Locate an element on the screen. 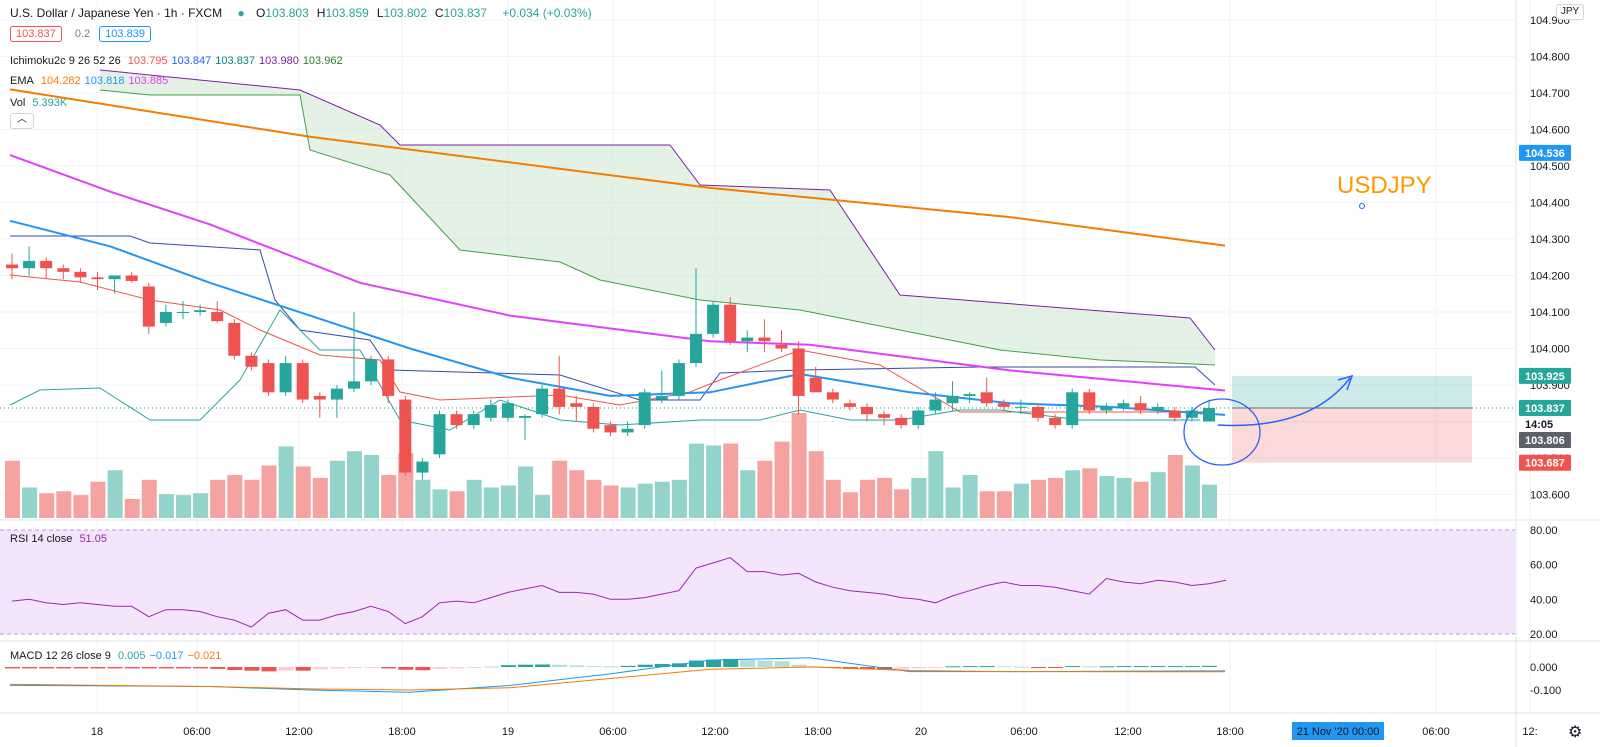  arrow-annotation is located at coordinates (1284, 402).